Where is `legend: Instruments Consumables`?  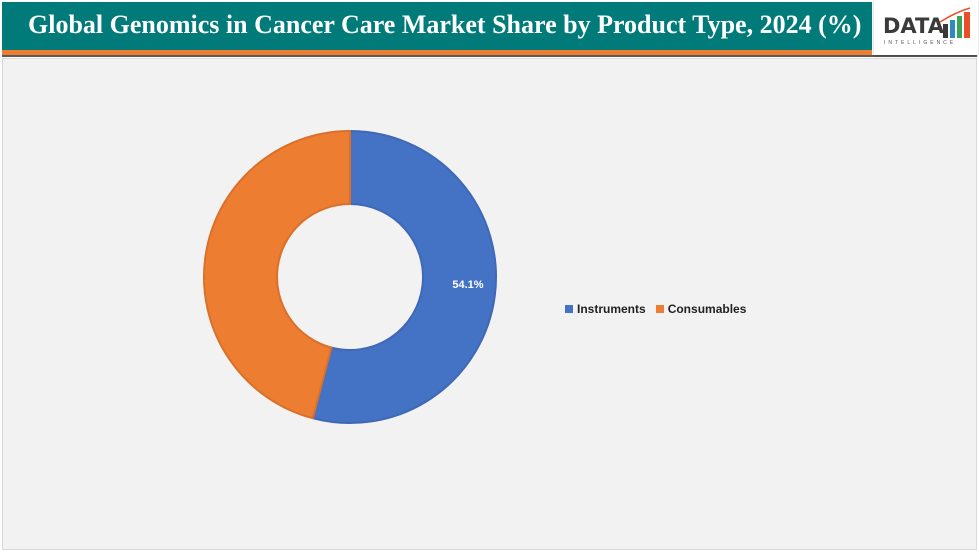
legend: Instruments Consumables is located at coordinates (660, 309).